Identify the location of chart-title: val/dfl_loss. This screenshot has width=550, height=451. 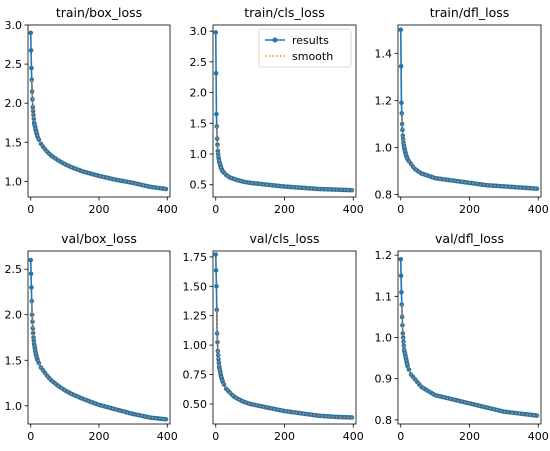
(469, 238).